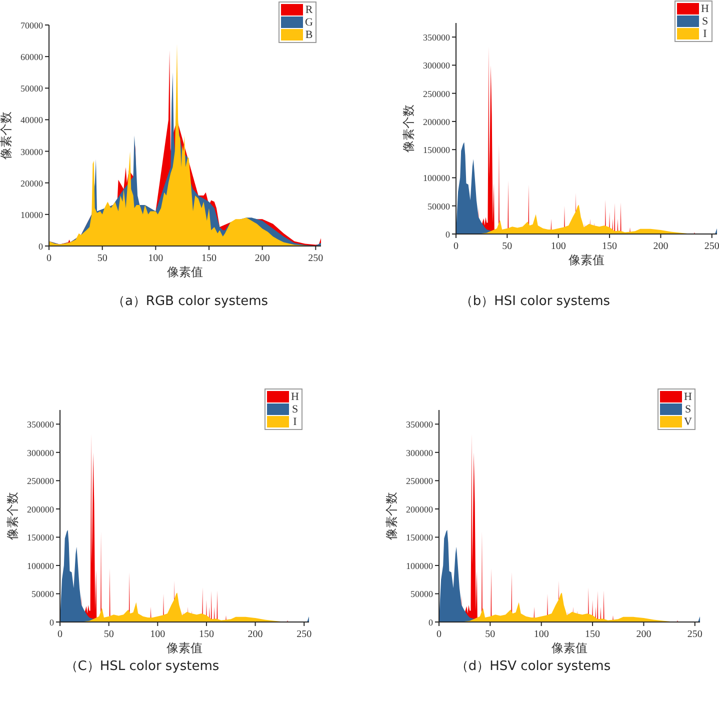 The width and height of the screenshot is (719, 710). Describe the element at coordinates (32, 120) in the screenshot. I see `y-tick-label: 40000` at that location.